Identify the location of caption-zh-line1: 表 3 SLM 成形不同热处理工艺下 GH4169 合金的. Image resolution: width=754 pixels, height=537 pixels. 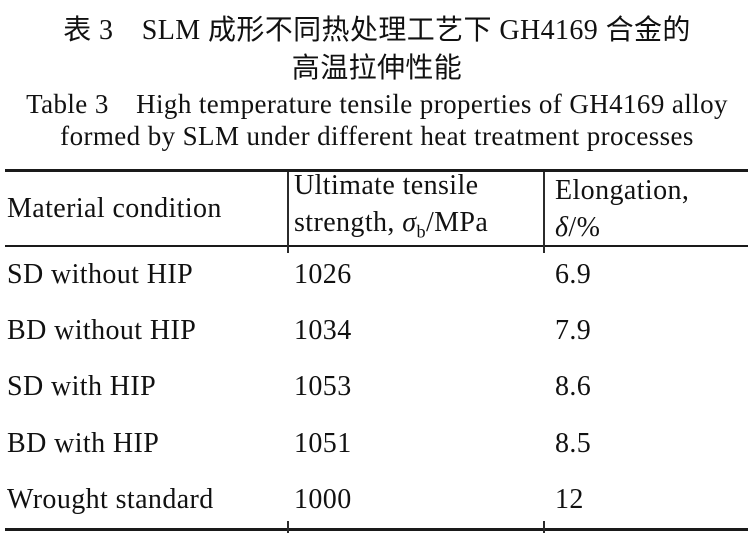
(377, 30).